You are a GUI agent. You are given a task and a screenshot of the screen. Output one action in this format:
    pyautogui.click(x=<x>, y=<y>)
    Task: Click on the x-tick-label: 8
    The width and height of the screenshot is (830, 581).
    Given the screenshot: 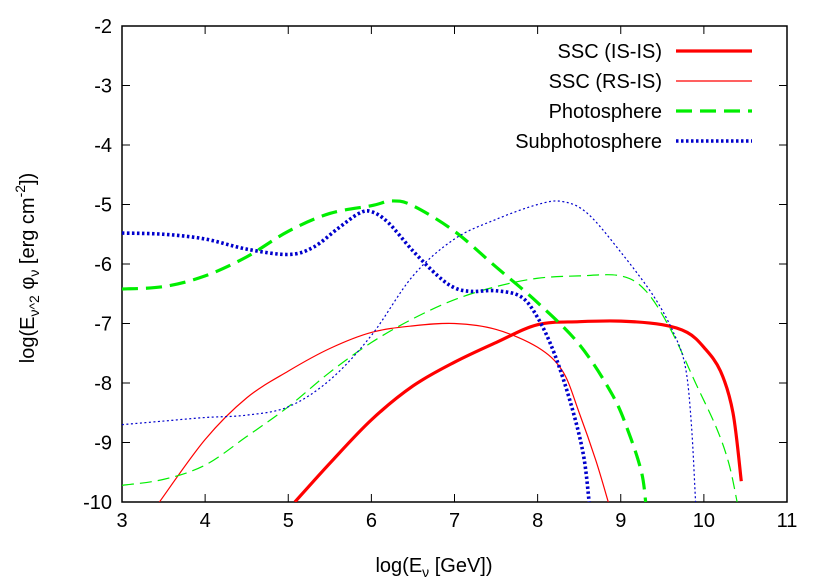 What is the action you would take?
    pyautogui.click(x=537, y=521)
    